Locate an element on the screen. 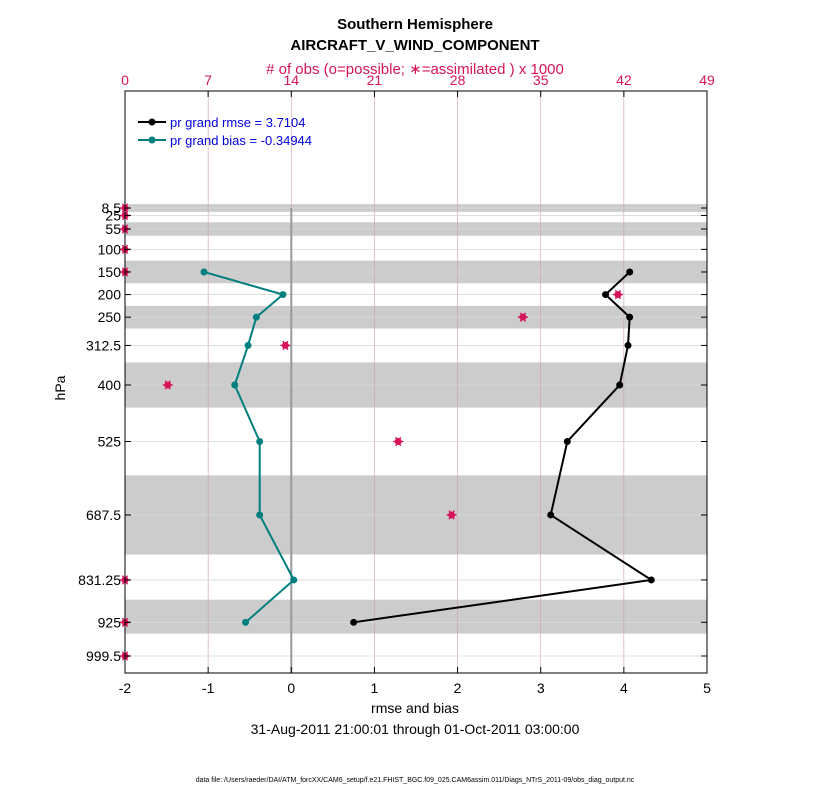 The height and width of the screenshot is (800, 830). legend-rmse-marker is located at coordinates (152, 122).